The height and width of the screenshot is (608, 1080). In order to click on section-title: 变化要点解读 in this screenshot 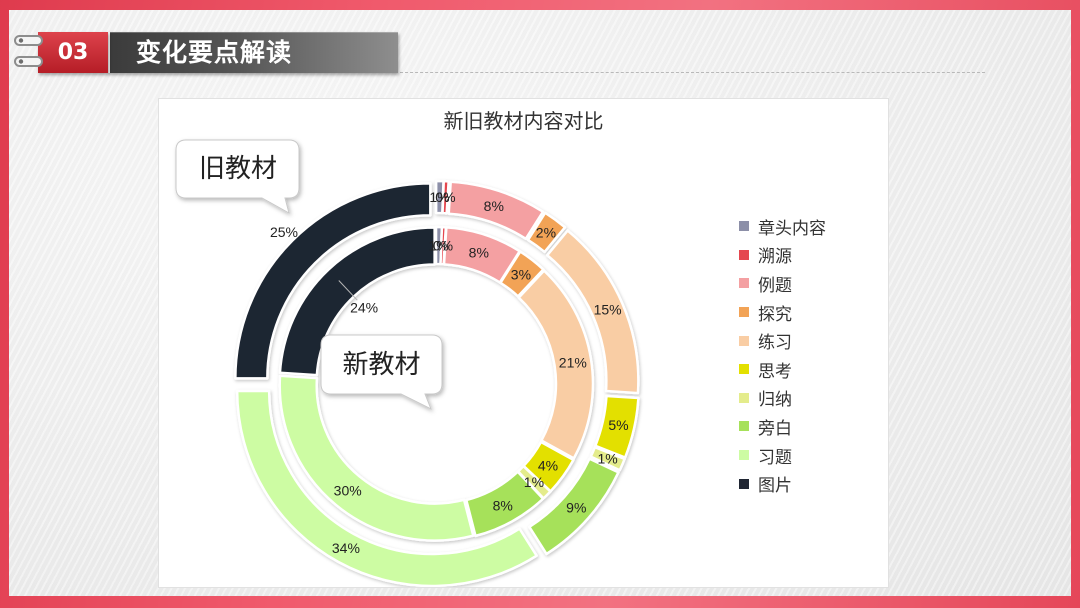, I will do `click(253, 52)`.